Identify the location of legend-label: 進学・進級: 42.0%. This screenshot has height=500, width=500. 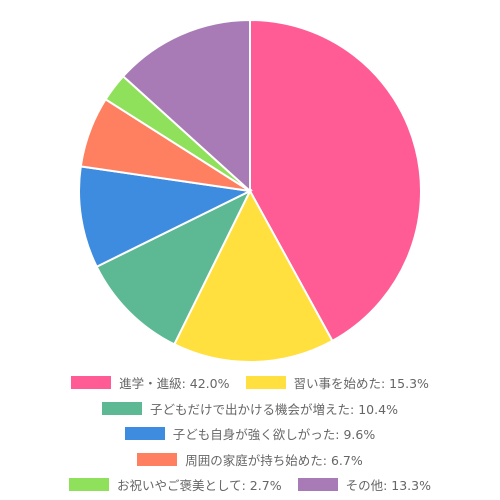
(174, 384).